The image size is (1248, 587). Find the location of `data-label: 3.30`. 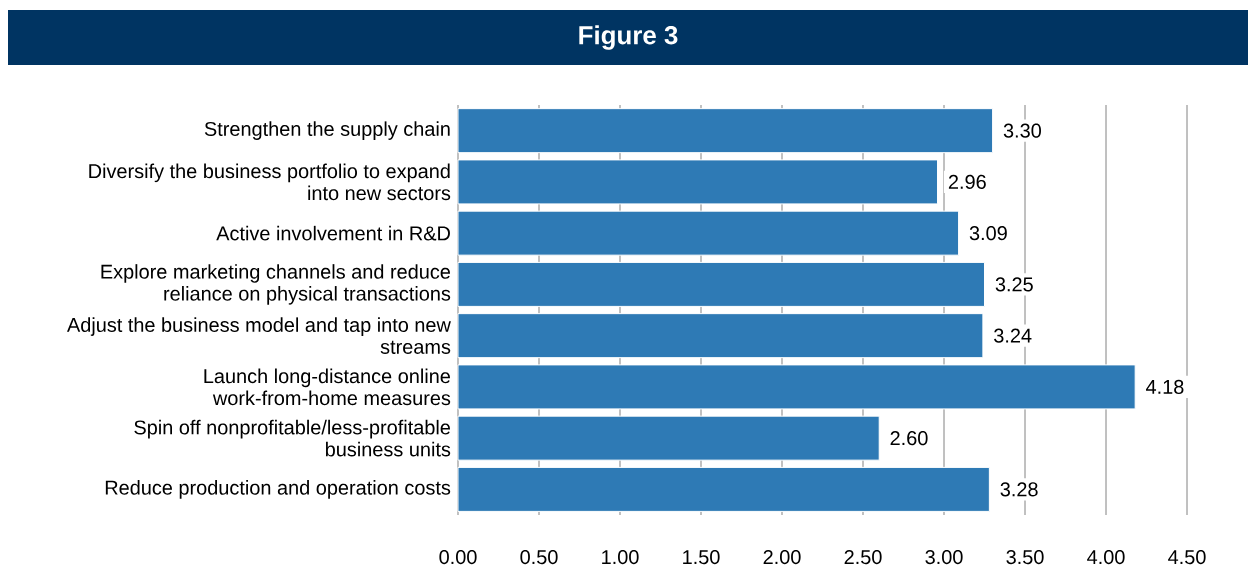

data-label: 3.30 is located at coordinates (1022, 130).